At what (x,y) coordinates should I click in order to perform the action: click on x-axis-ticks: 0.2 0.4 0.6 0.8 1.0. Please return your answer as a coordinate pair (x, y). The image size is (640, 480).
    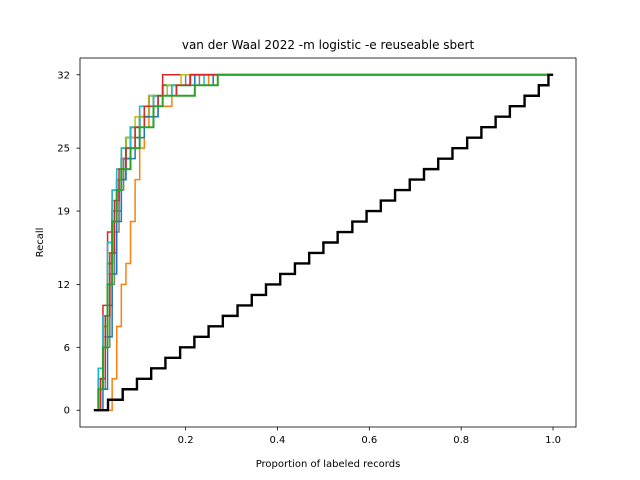
    Looking at the image, I should click on (369, 436).